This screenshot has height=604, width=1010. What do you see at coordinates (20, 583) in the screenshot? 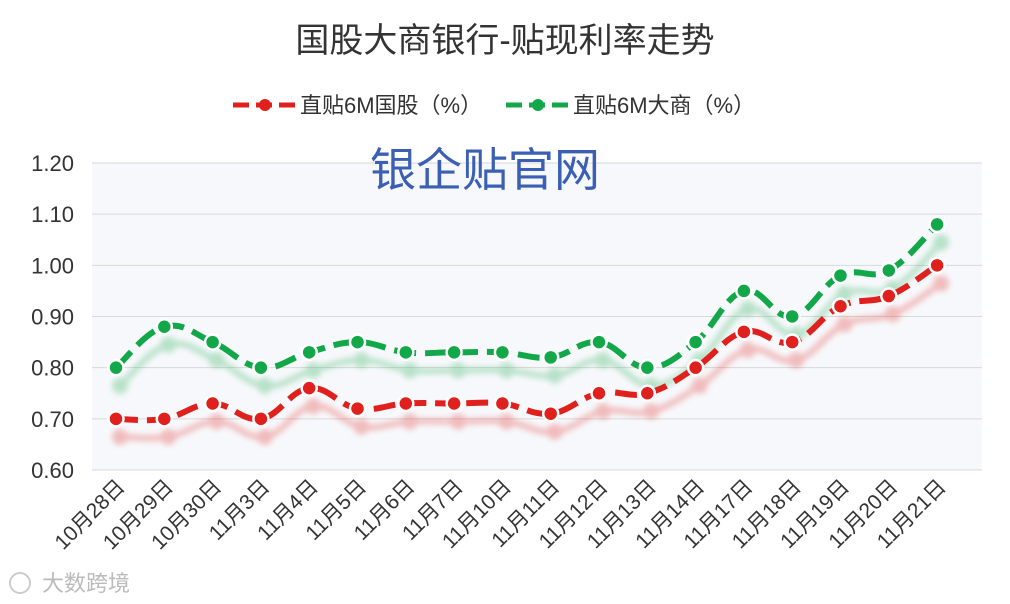
I see `brand-logo-icon` at bounding box center [20, 583].